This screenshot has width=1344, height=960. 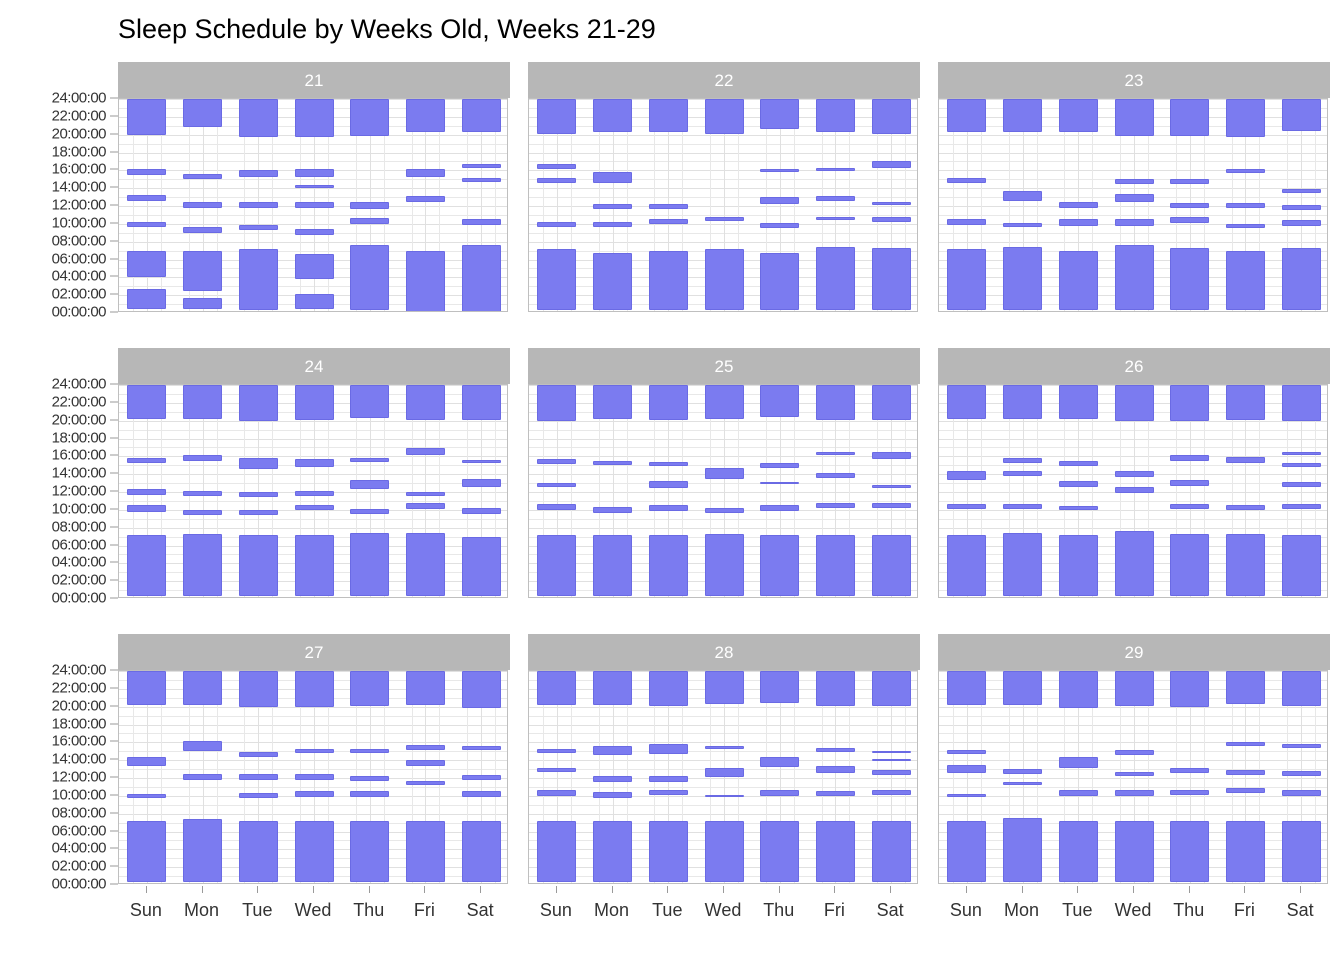 I want to click on x-tick-label: Sat, so click(x=890, y=910).